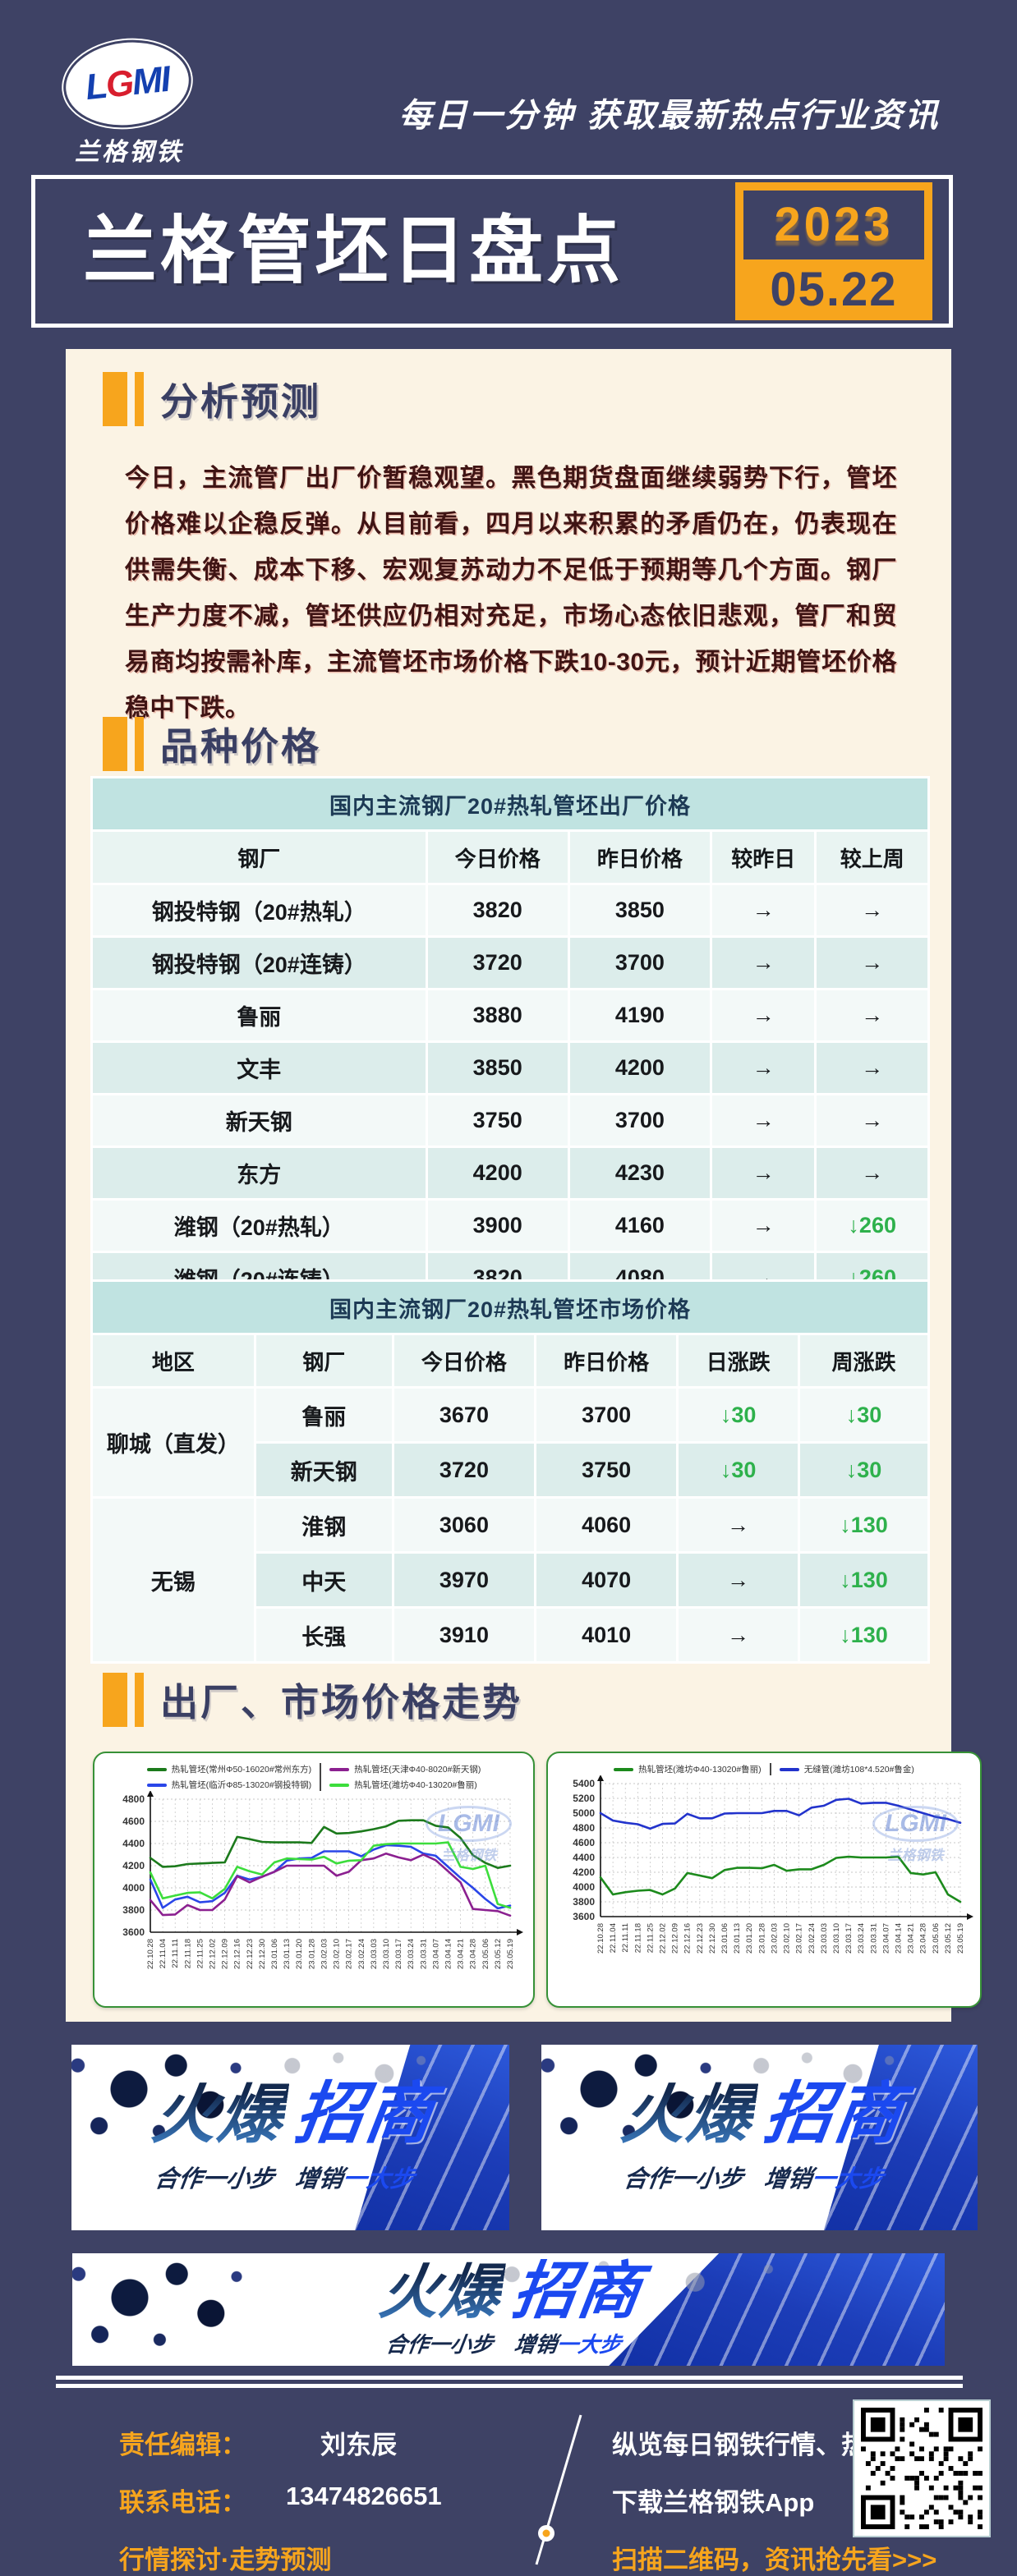  What do you see at coordinates (749, 1938) in the screenshot?
I see `svg-text: 23.01.20` at bounding box center [749, 1938].